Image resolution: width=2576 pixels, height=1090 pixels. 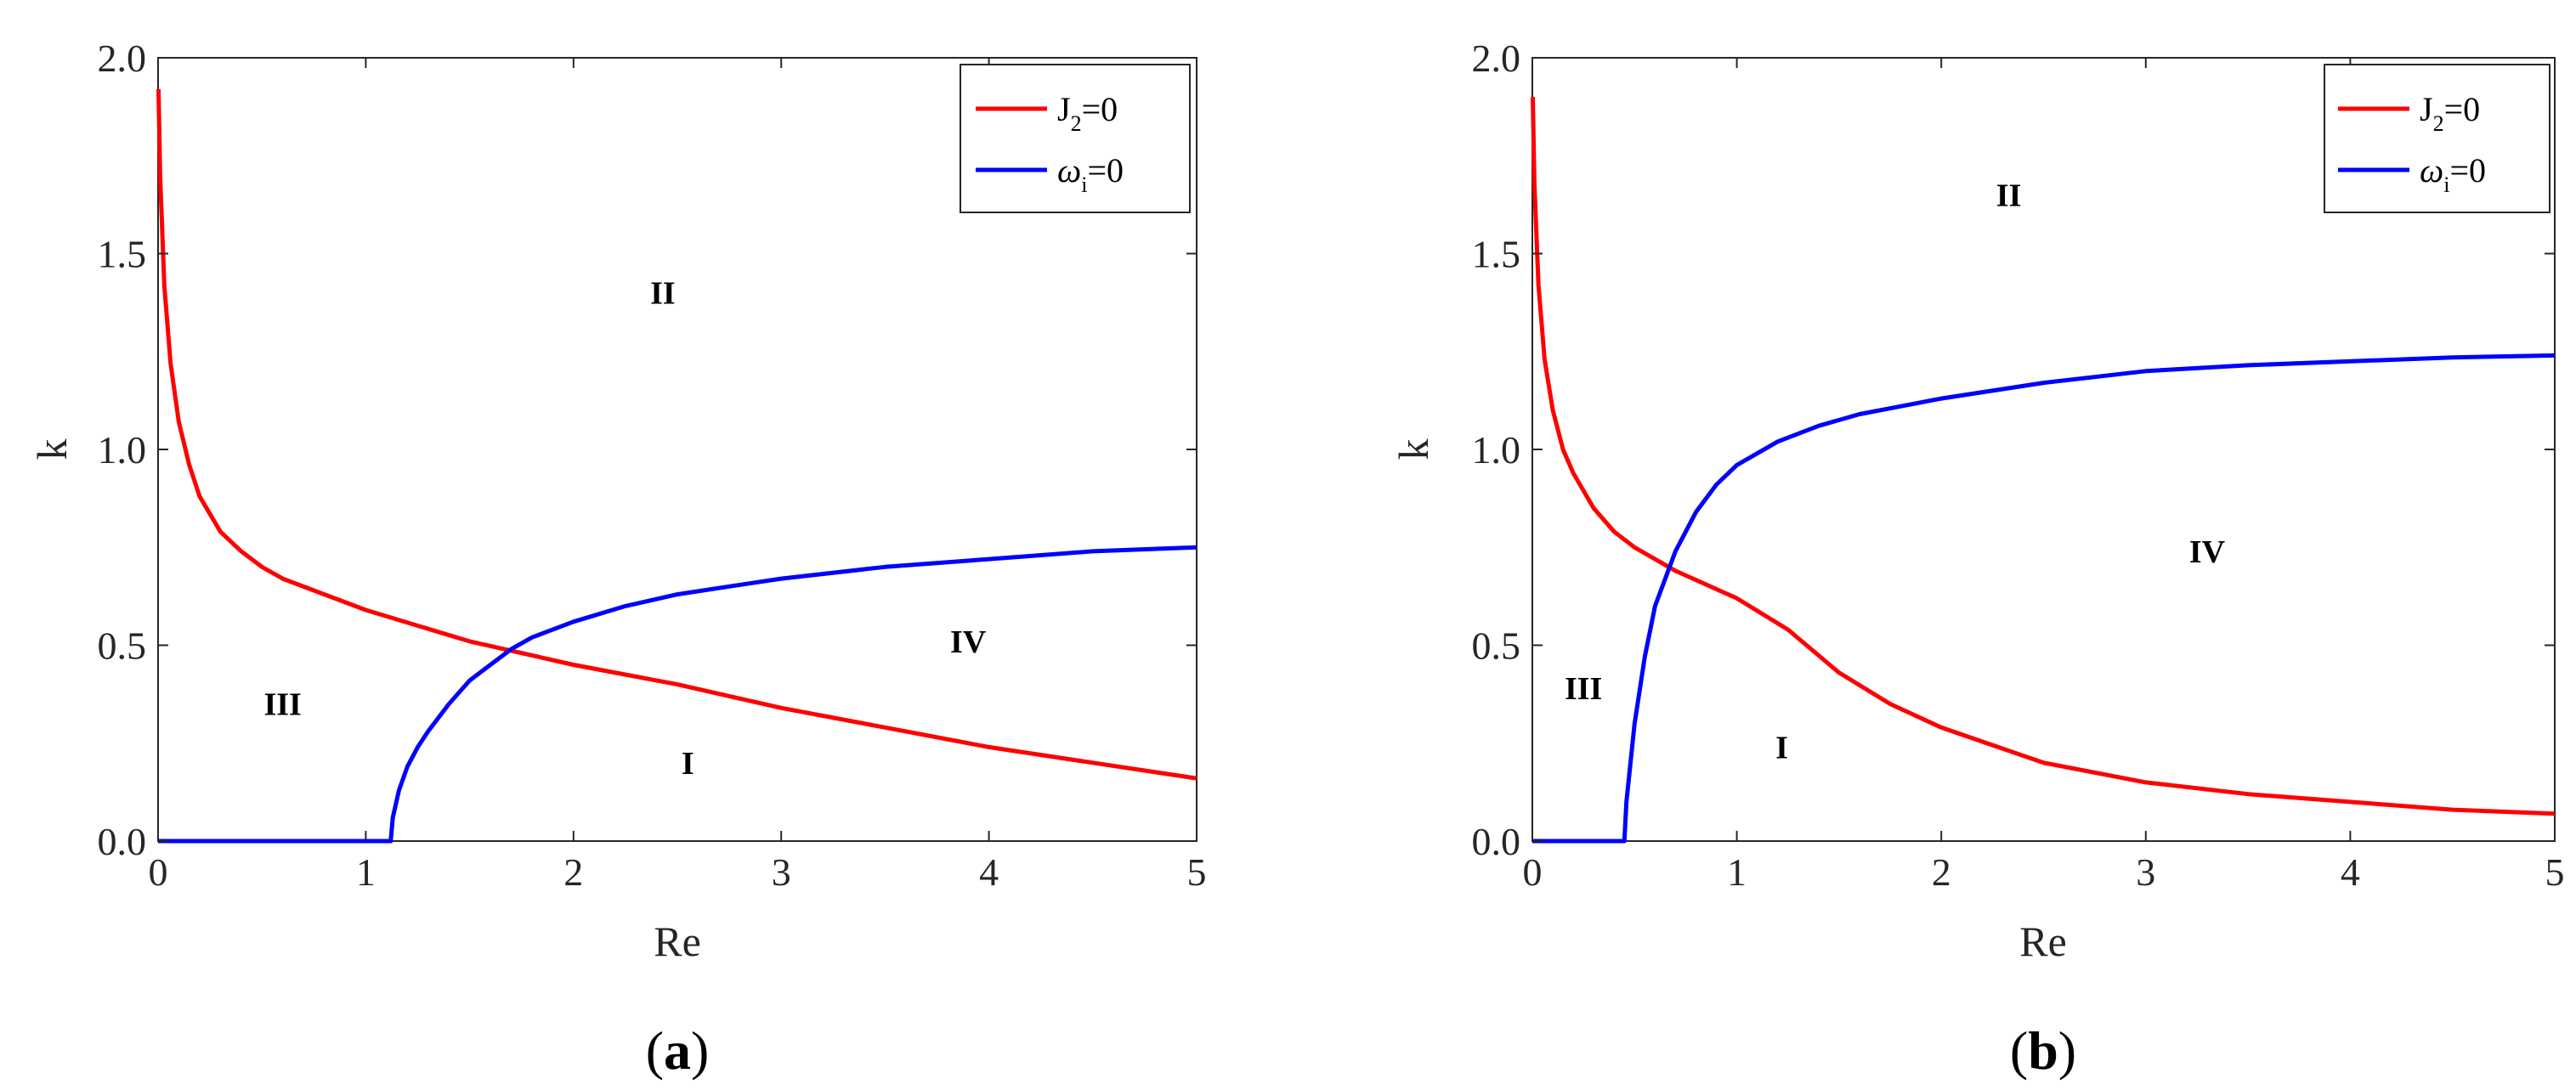 What do you see at coordinates (2043, 1050) in the screenshot?
I see `panel-caption-b: (b)` at bounding box center [2043, 1050].